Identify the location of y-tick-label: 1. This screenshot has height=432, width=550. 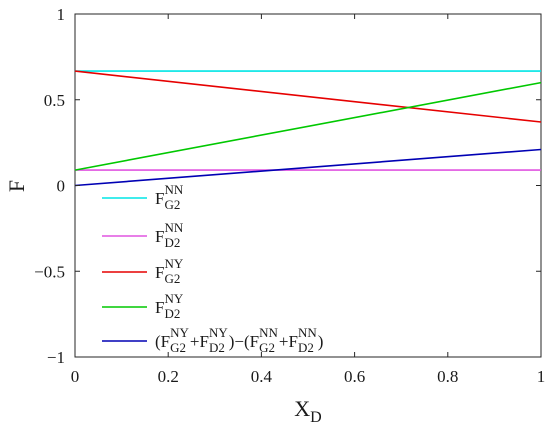
(61, 14).